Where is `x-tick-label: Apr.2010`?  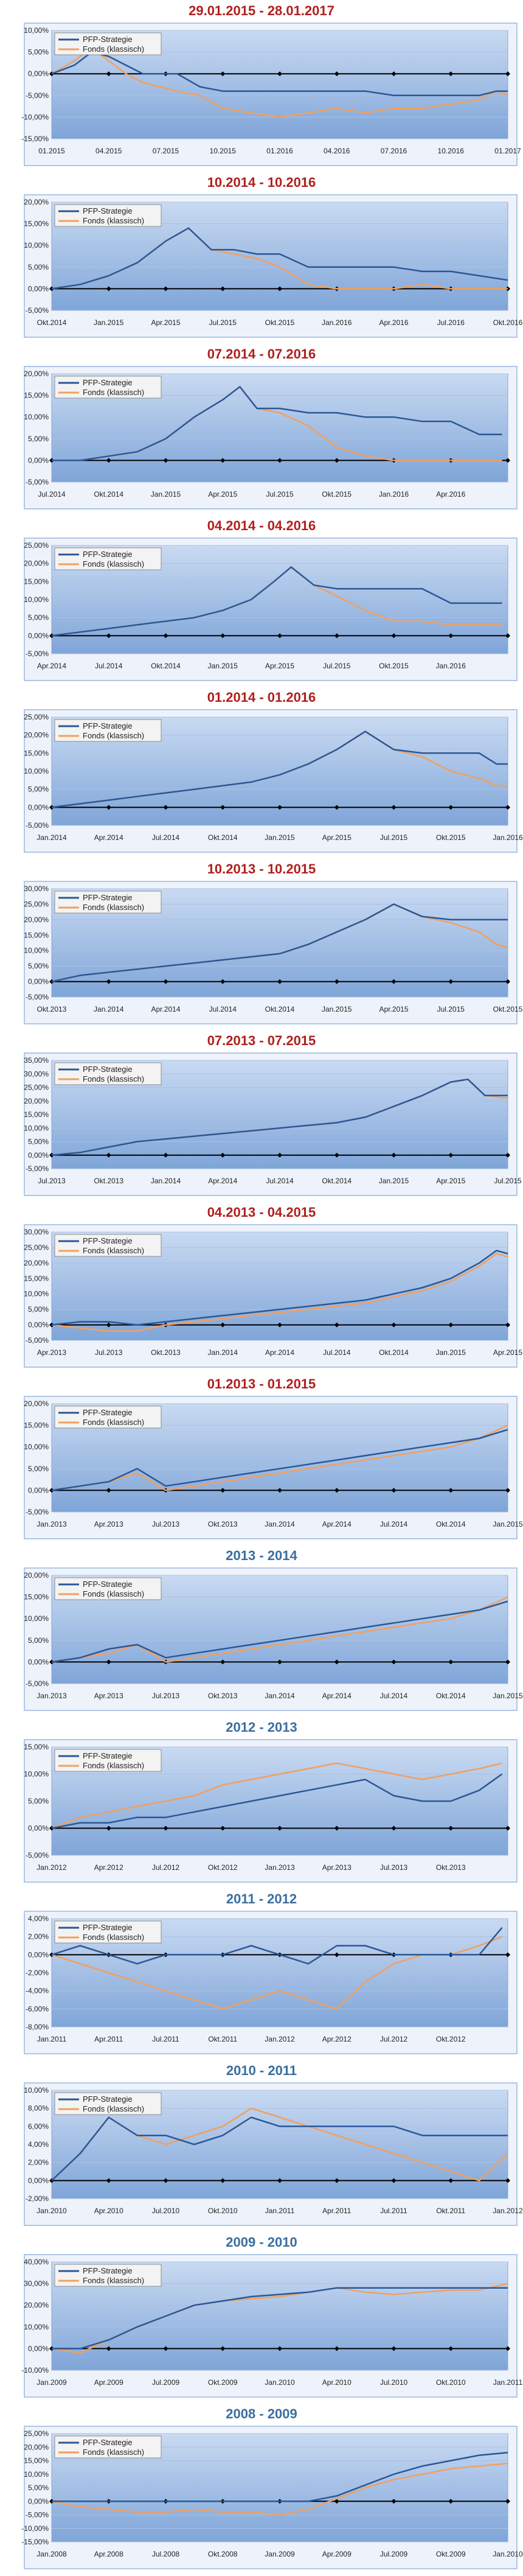
x-tick-label: Apr.2010 is located at coordinates (109, 2211).